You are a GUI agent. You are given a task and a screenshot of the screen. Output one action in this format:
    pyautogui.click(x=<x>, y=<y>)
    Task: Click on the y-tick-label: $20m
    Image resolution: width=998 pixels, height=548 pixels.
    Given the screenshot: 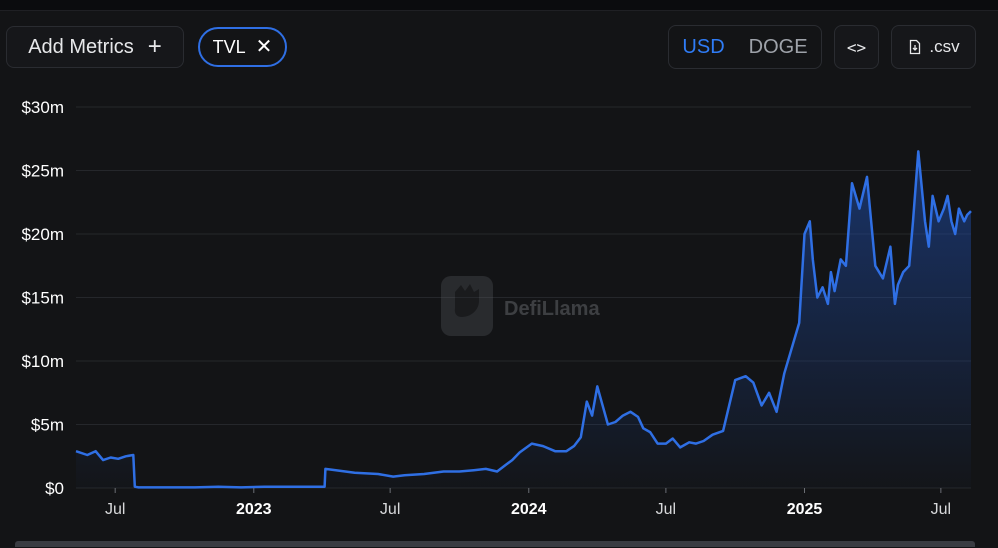 What is the action you would take?
    pyautogui.click(x=42, y=234)
    